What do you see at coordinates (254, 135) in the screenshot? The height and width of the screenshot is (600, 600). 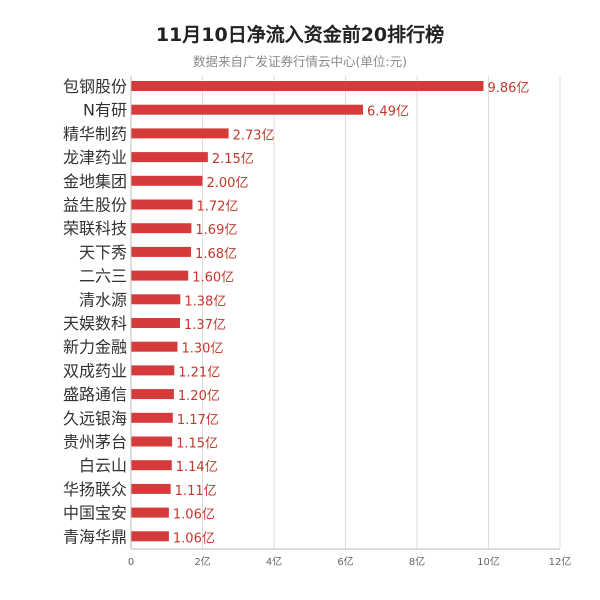 I see `value-label: 2.73亿` at bounding box center [254, 135].